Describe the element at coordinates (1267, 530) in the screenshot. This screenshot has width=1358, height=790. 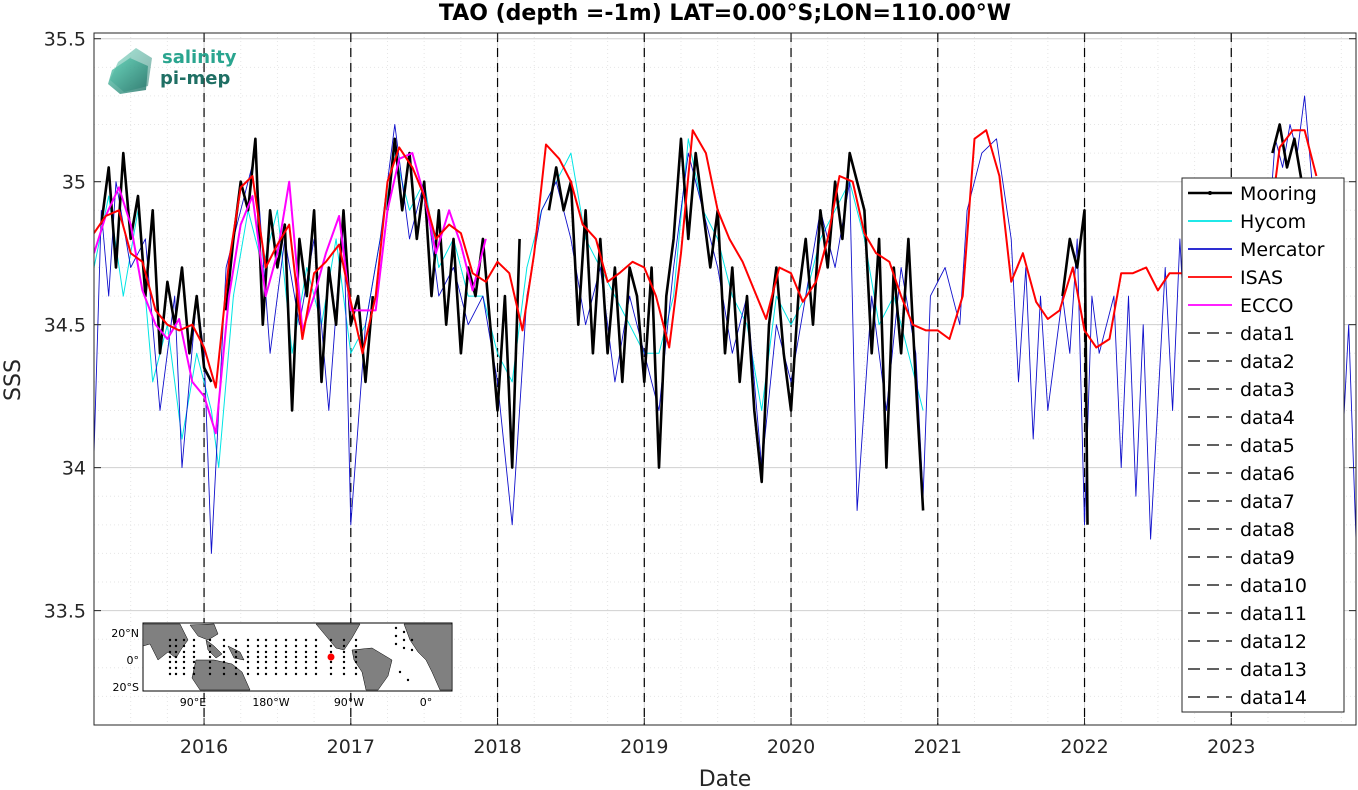
I see `legend-label-data8: data8` at that location.